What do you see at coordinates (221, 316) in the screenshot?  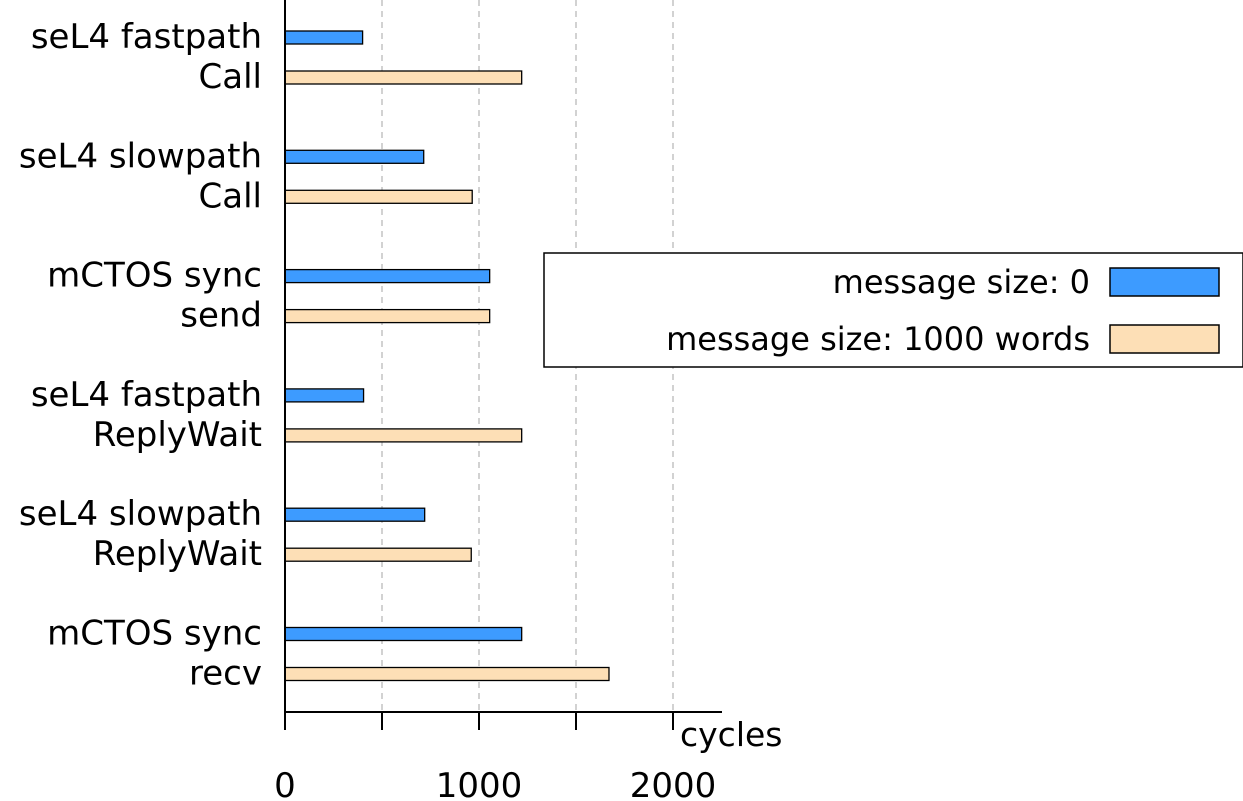 I see `category-label: send` at bounding box center [221, 316].